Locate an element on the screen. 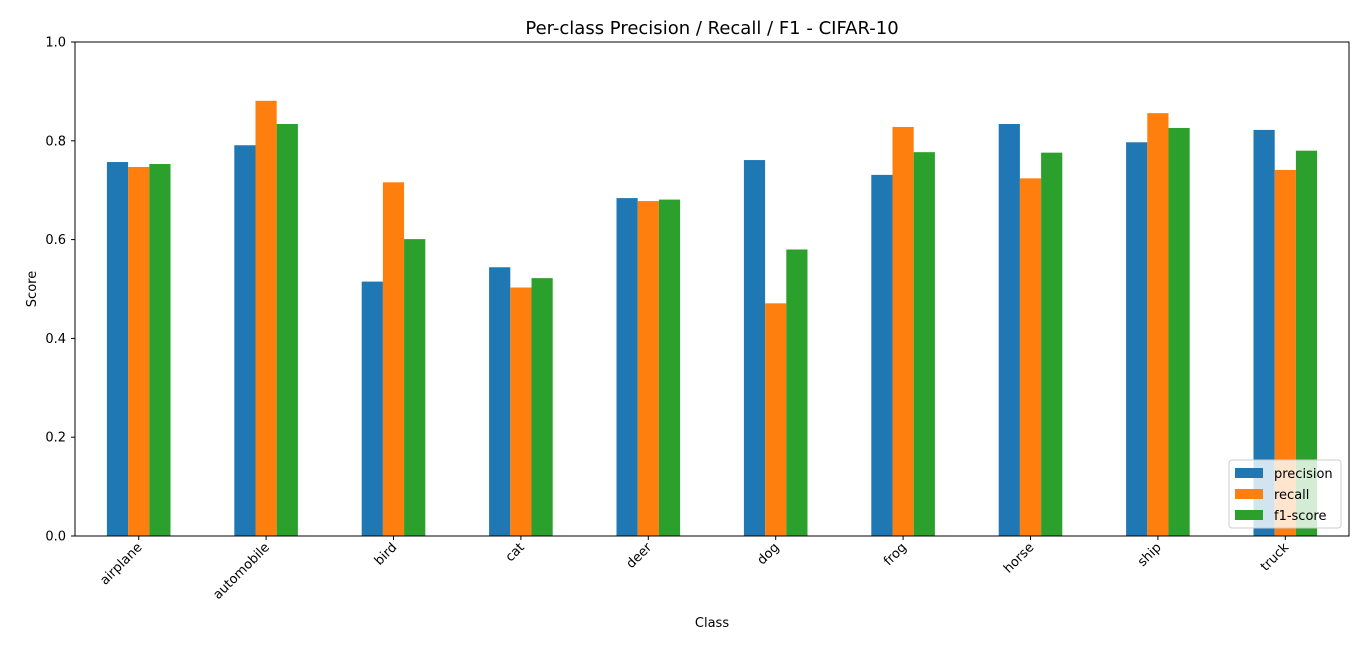 Image resolution: width=1366 pixels, height=655 pixels. y-tick-label: 0.6 is located at coordinates (55, 240).